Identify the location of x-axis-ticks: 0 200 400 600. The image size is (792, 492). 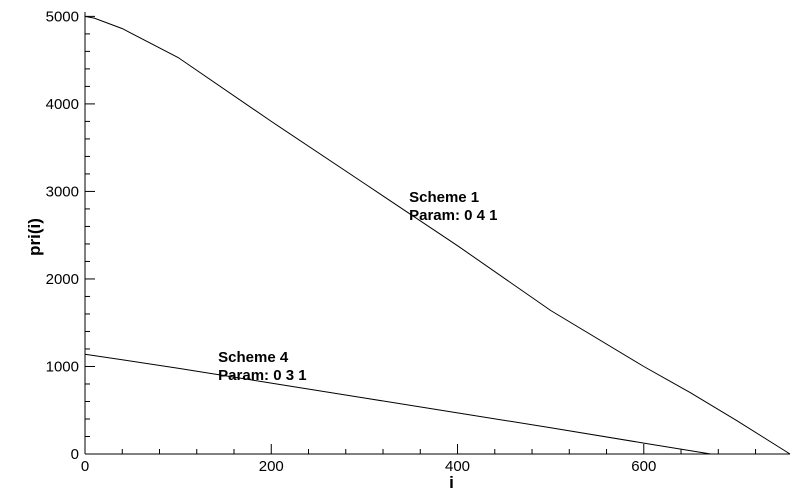
(419, 459).